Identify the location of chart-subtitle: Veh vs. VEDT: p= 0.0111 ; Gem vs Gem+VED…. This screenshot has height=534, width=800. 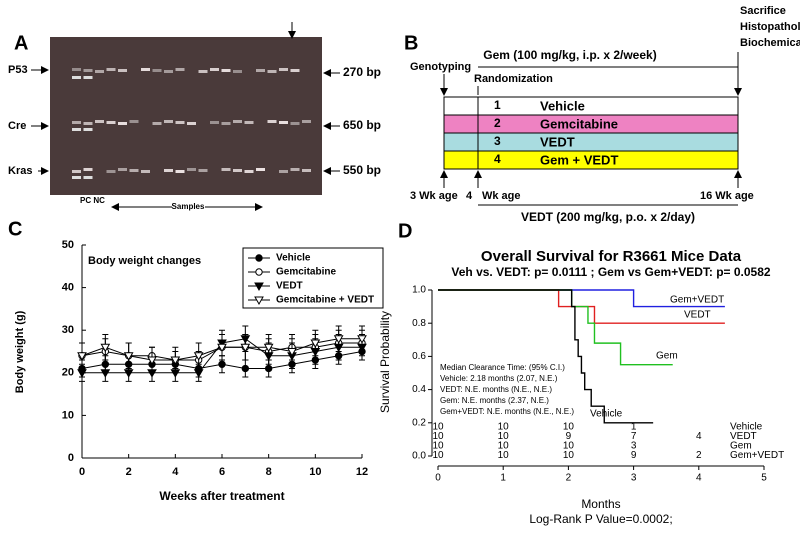
(610, 272).